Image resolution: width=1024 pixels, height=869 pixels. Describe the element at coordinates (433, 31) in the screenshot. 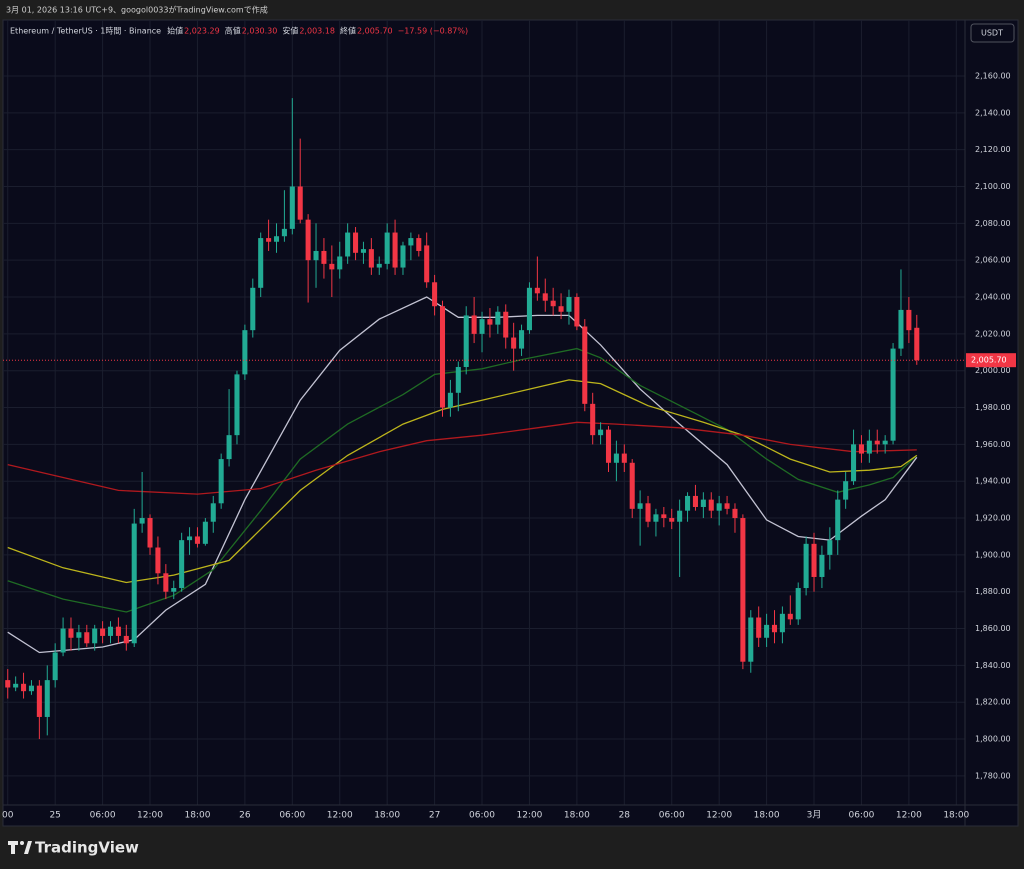

I see `legend-change: −17.59 (−0.87%)` at that location.